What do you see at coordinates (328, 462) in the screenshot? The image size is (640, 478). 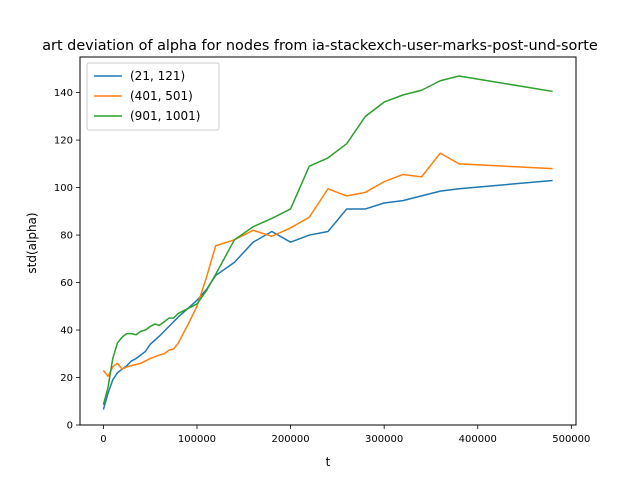 I see `x-axis-label: t` at bounding box center [328, 462].